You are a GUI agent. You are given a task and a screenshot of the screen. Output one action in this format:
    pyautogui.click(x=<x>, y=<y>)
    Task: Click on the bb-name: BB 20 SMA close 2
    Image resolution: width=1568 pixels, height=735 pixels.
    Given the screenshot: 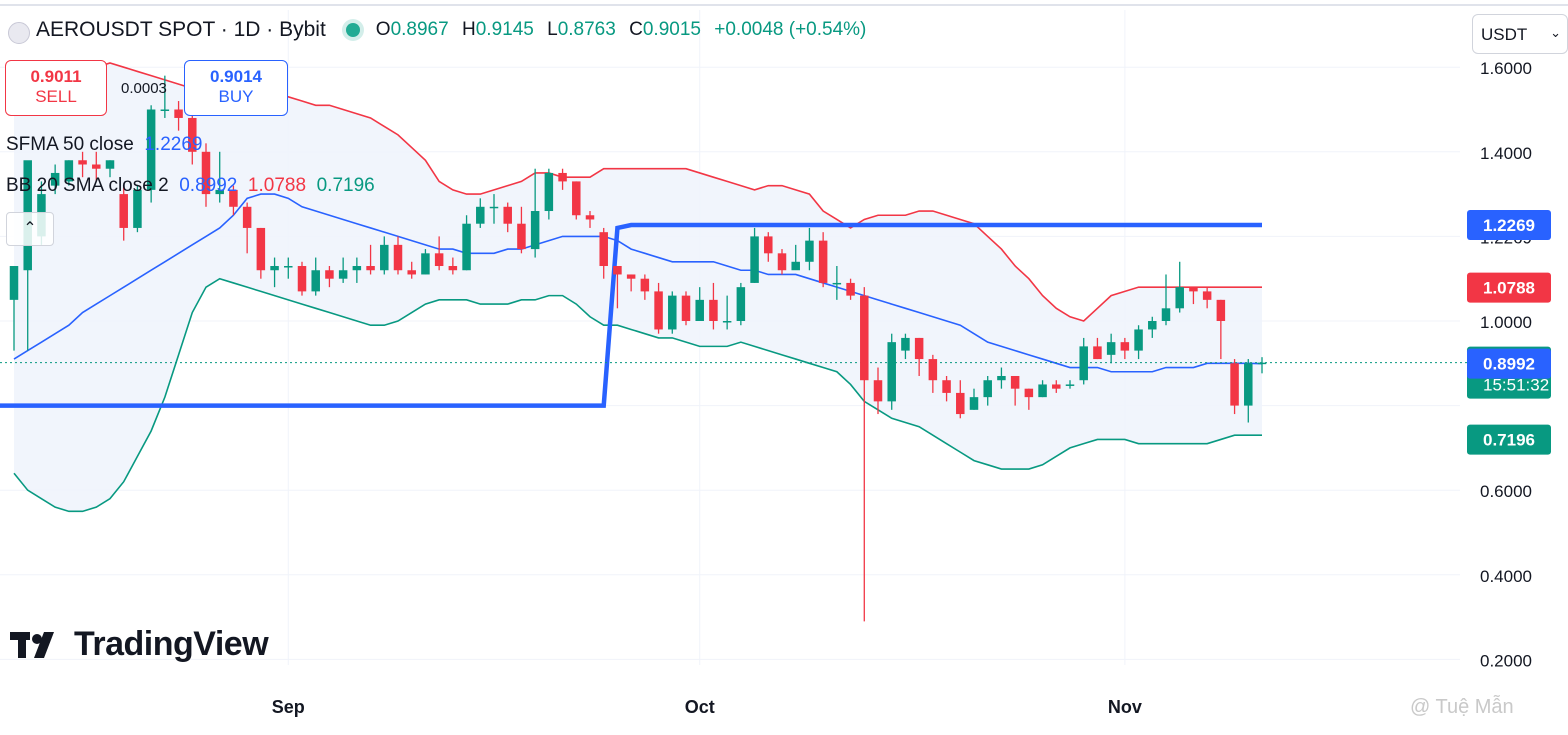 What is the action you would take?
    pyautogui.click(x=87, y=185)
    